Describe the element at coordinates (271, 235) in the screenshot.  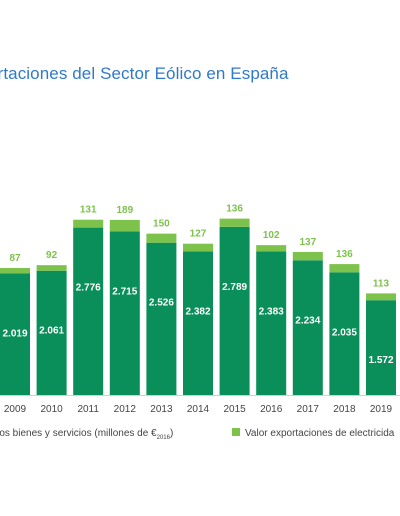
I see `label-electricity-2016: 102` at that location.